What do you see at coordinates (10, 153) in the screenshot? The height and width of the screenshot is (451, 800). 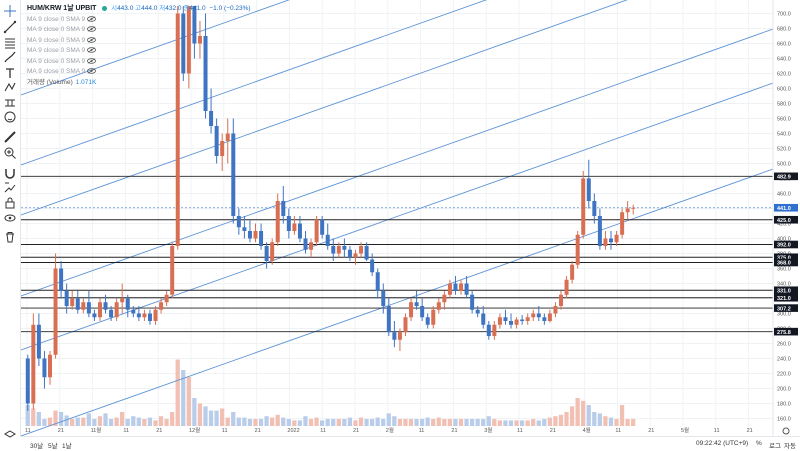 I see `zoom-in-icon` at bounding box center [10, 153].